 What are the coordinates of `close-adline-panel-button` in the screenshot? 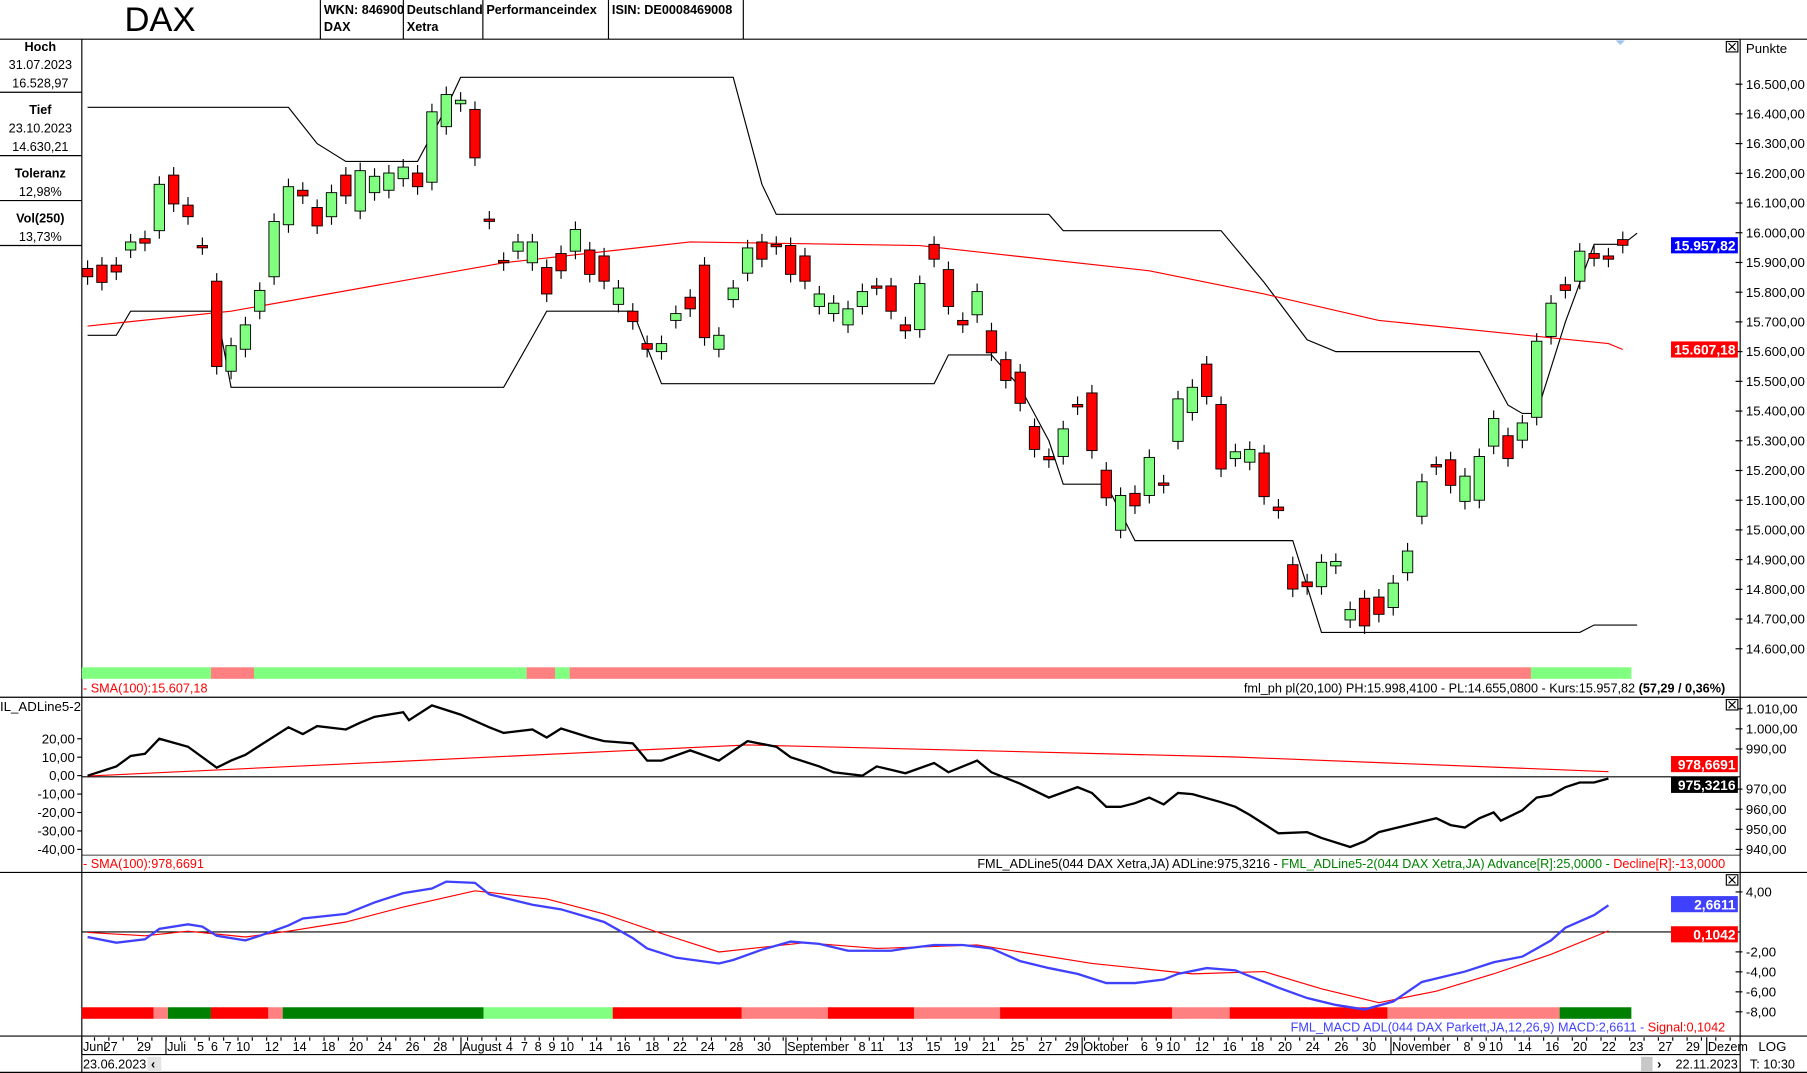 It's located at (1732, 704).